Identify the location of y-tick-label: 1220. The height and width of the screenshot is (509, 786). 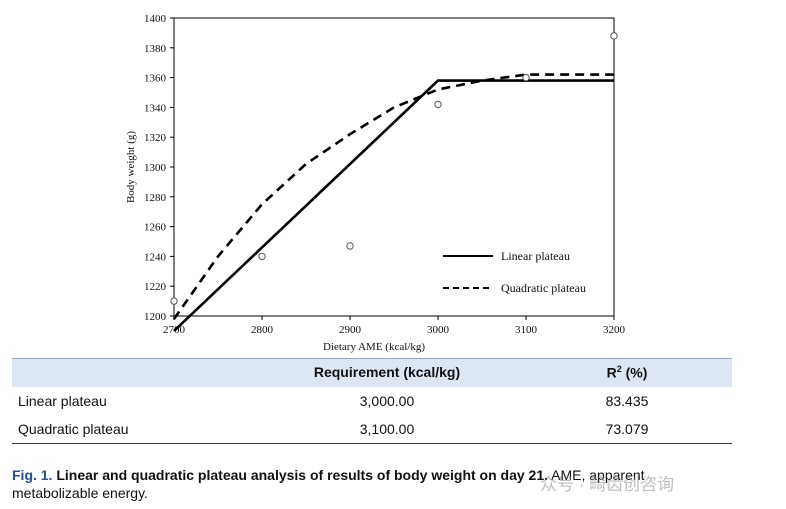
(155, 287).